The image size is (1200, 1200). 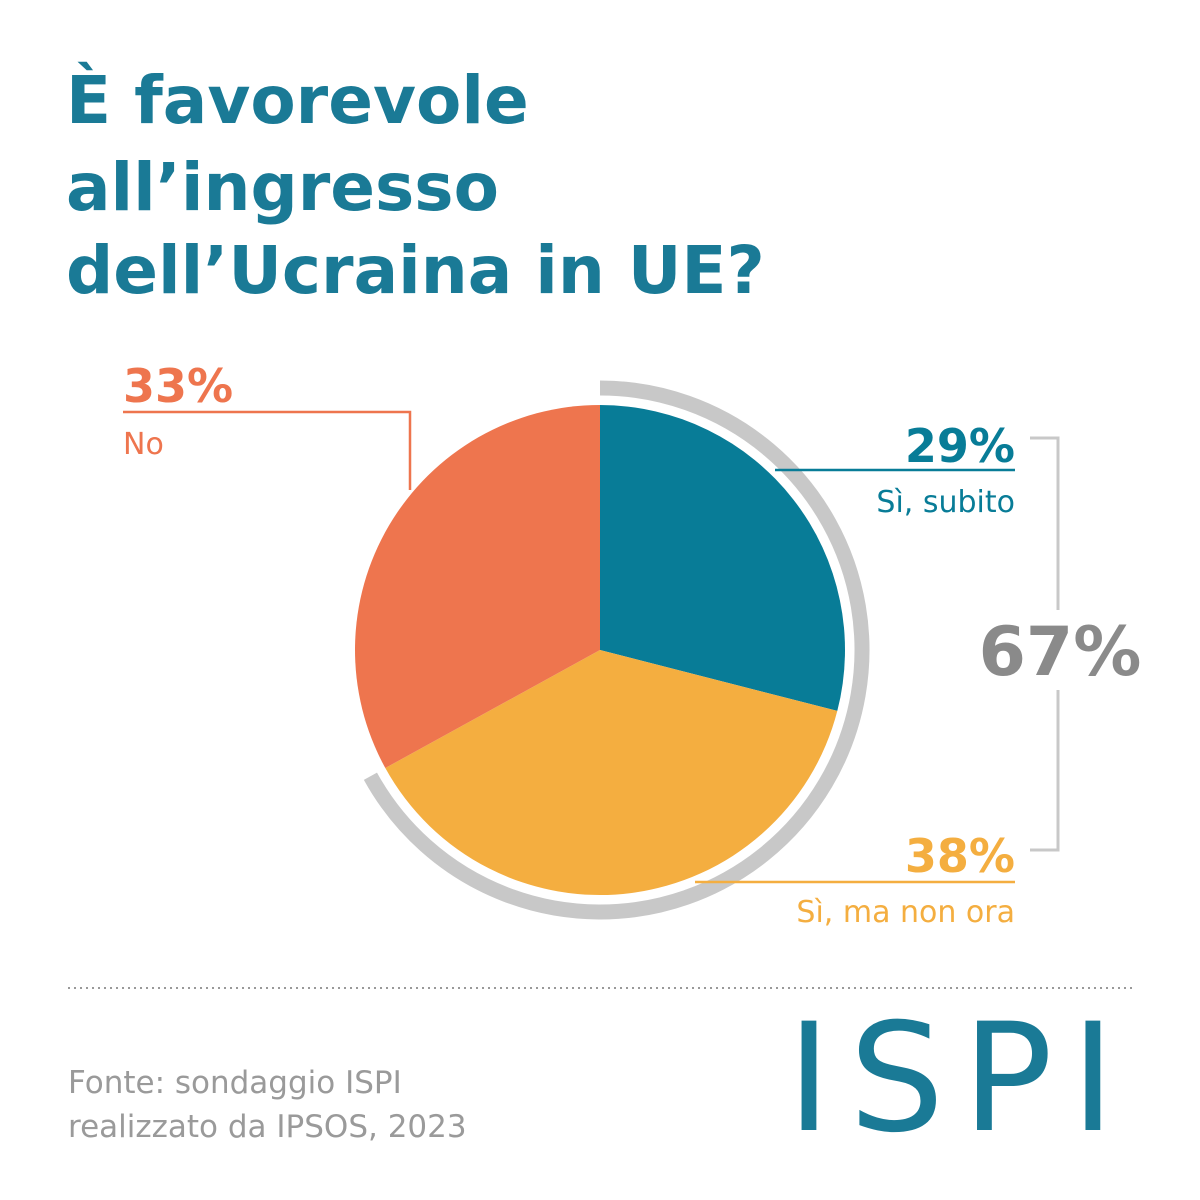 I want to click on source-line: Fonte: sondaggio ISPI, so click(x=235, y=1083).